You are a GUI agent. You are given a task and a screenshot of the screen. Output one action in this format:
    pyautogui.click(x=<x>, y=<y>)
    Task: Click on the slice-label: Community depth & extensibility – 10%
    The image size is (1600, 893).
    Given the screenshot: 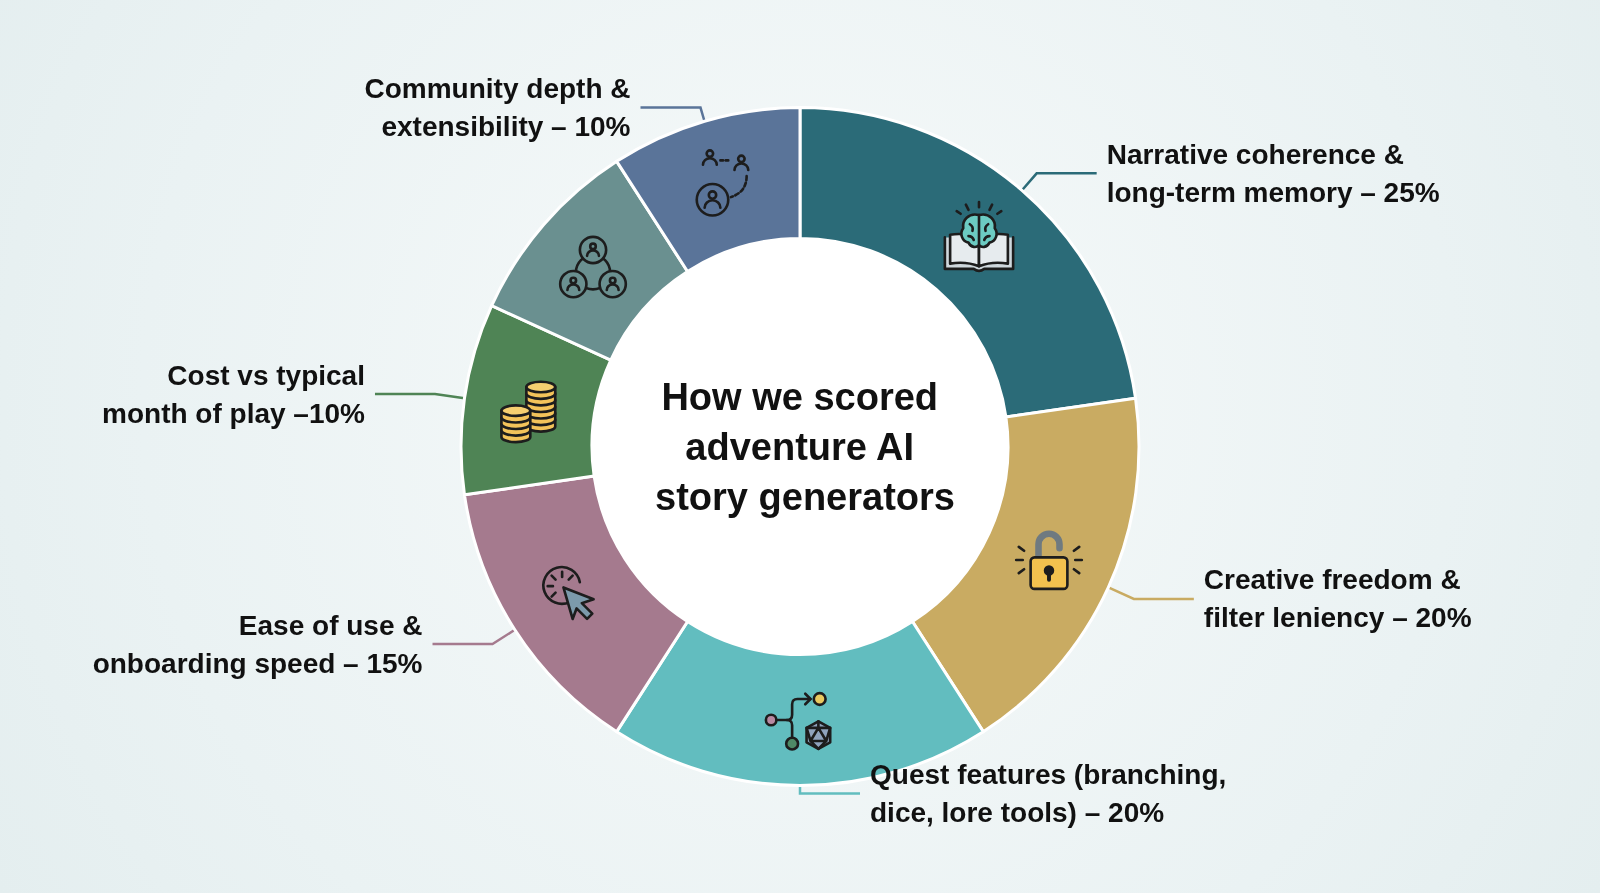 What is the action you would take?
    pyautogui.click(x=497, y=108)
    